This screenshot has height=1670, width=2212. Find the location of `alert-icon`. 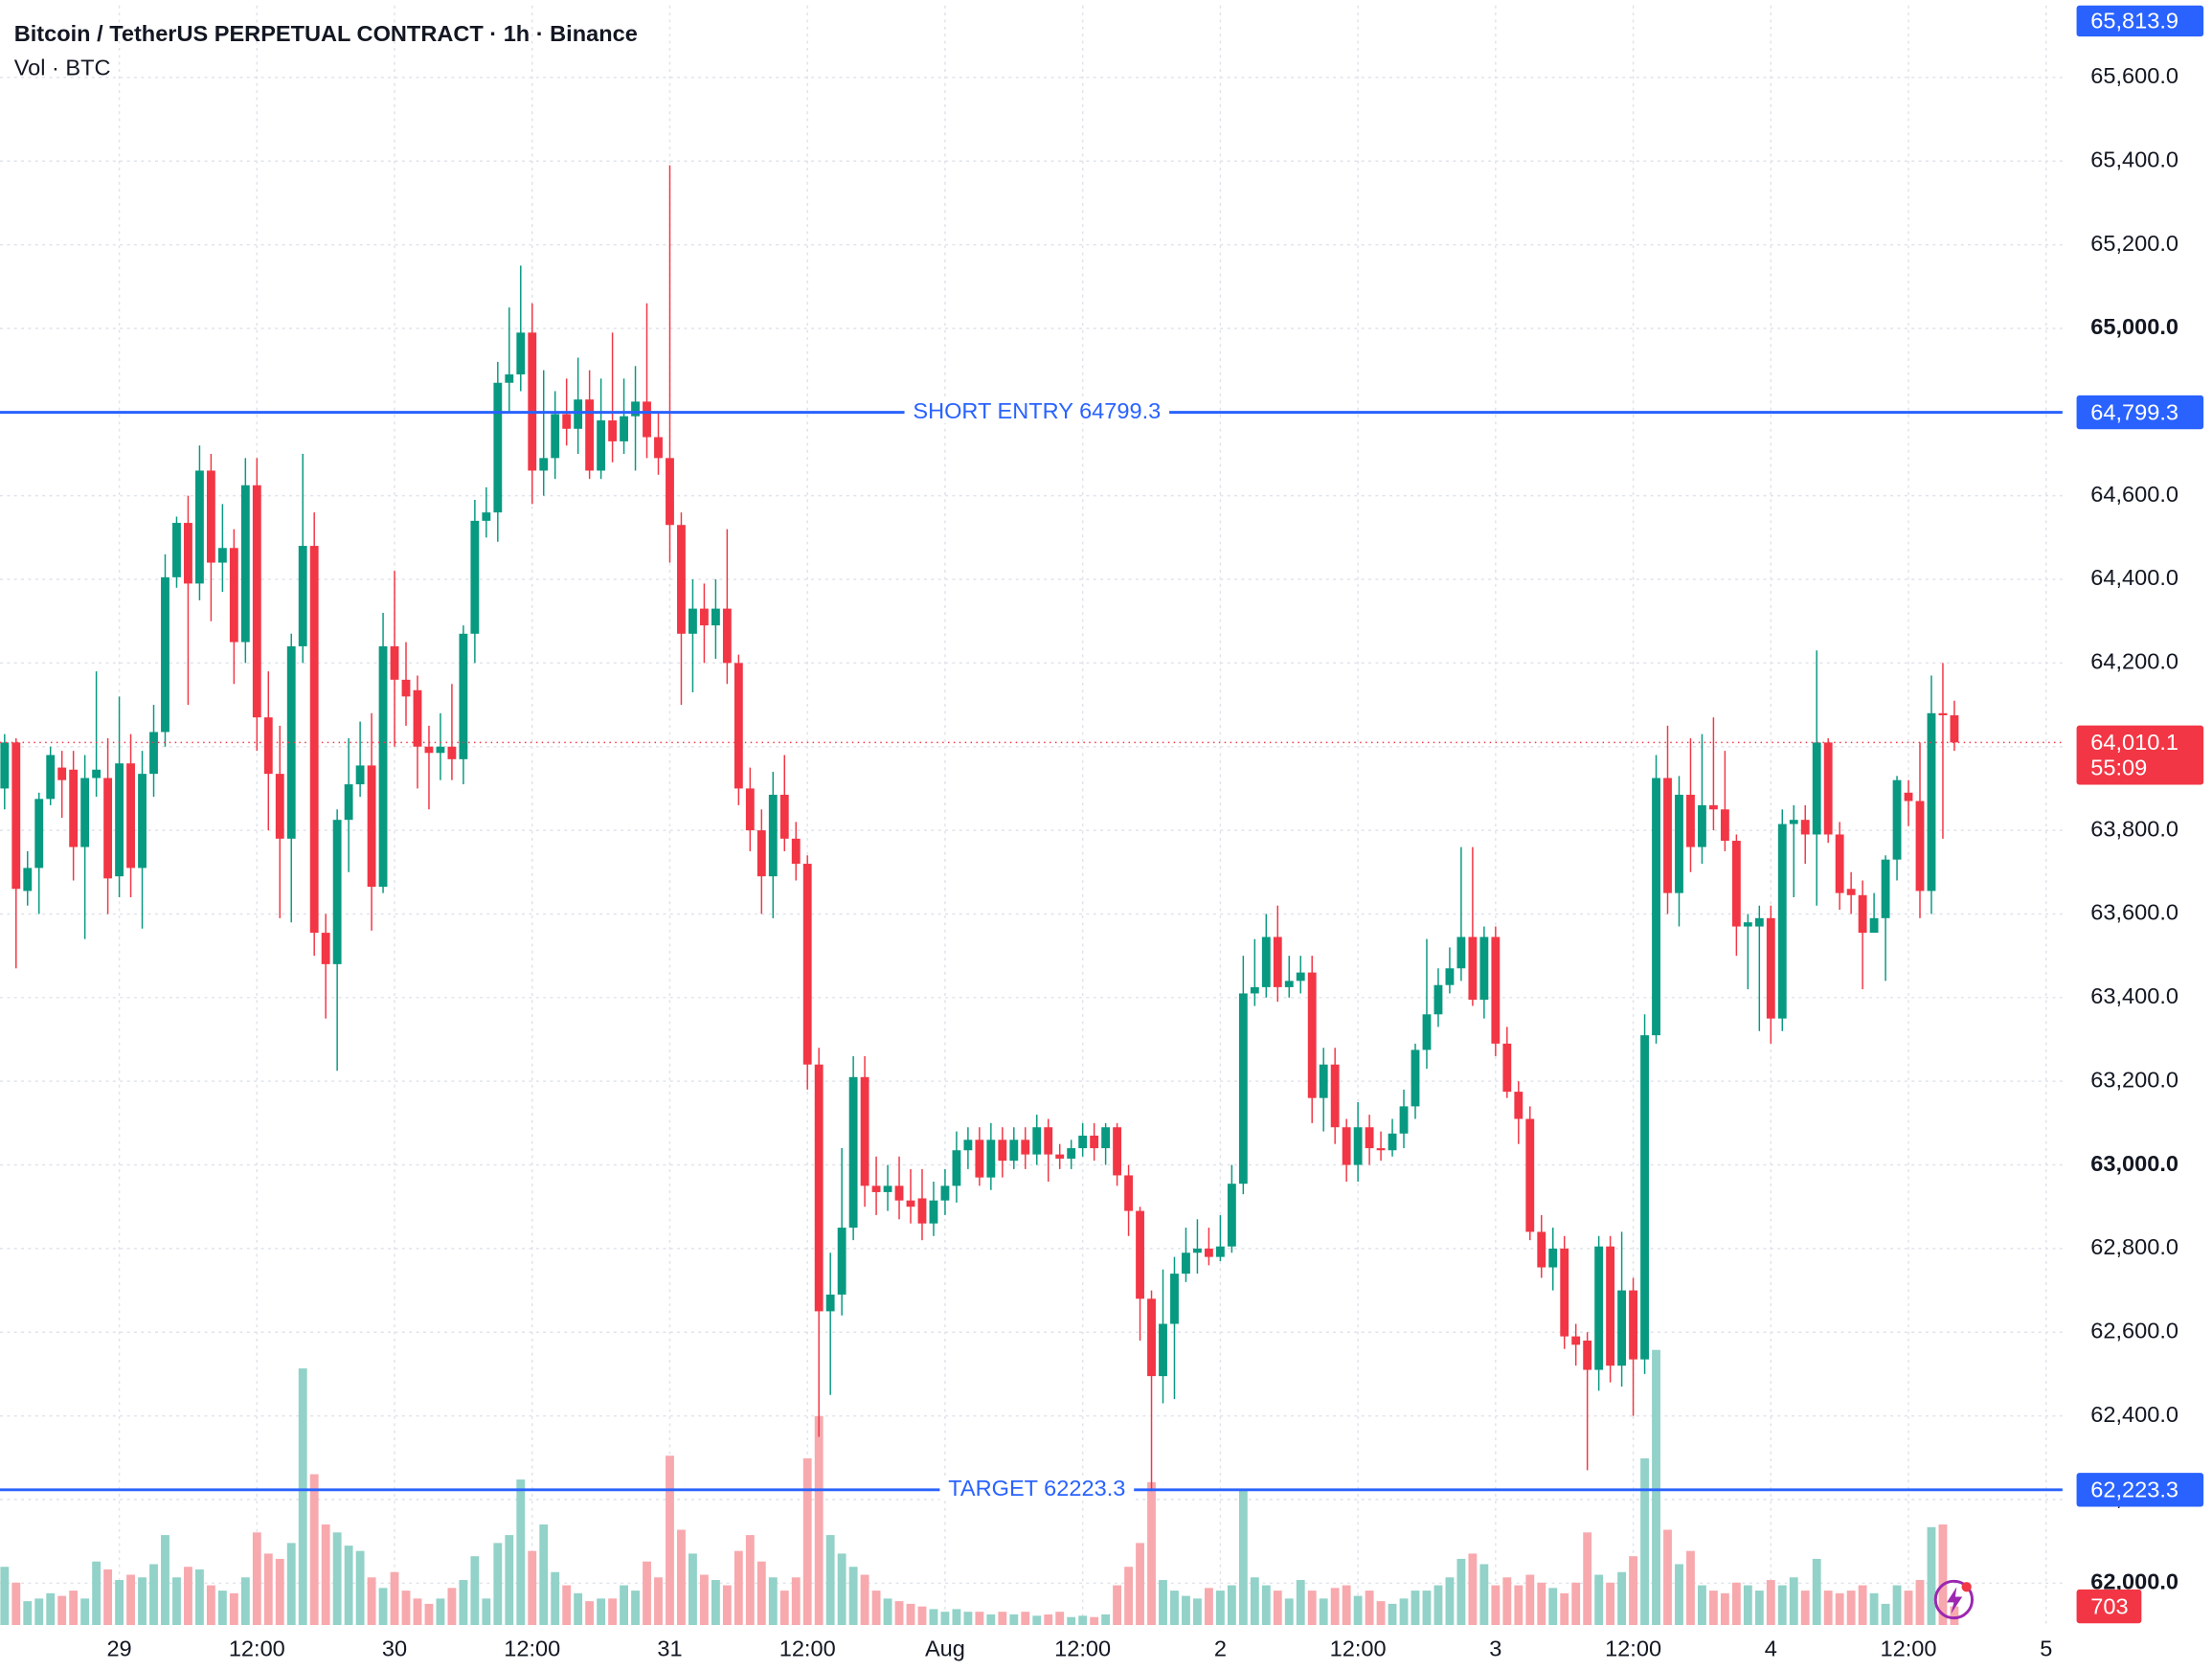

alert-icon is located at coordinates (1954, 1599).